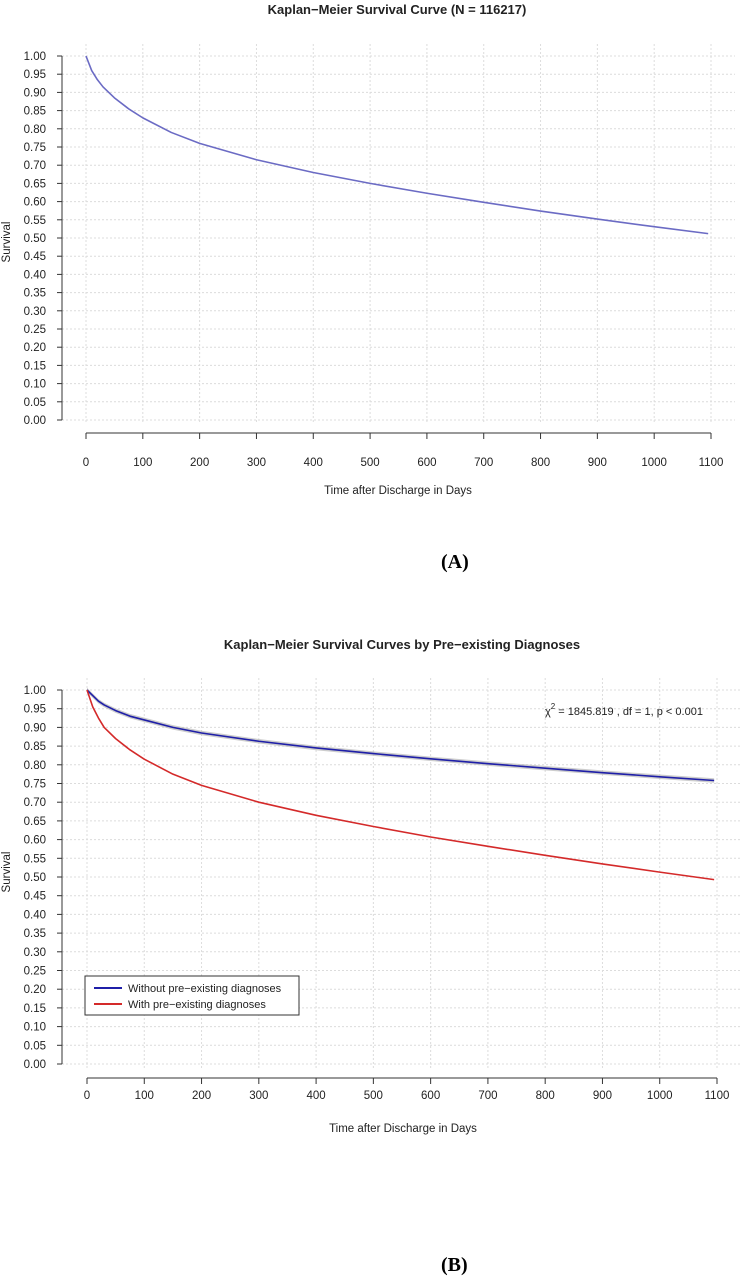  What do you see at coordinates (197, 1005) in the screenshot?
I see `legend-label-with: With pre−existing diagnoses` at bounding box center [197, 1005].